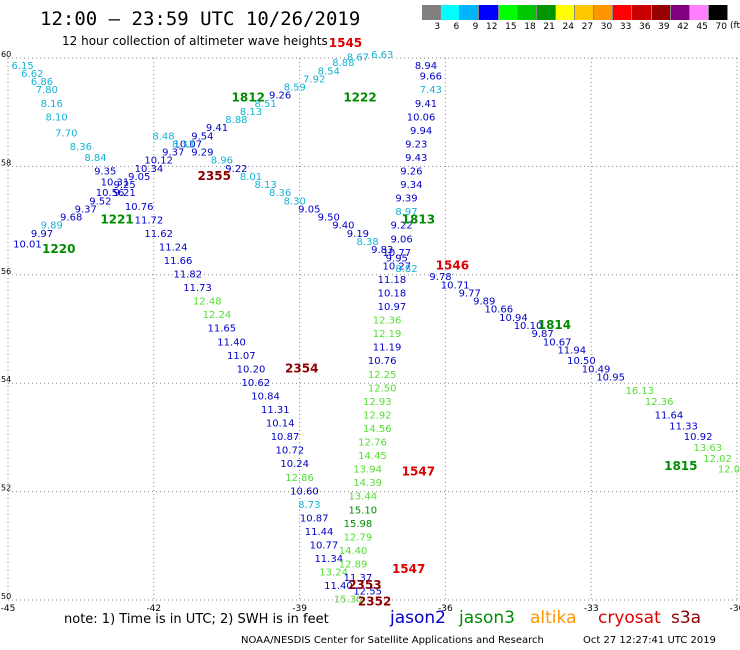  Describe the element at coordinates (241, 356) in the screenshot. I see `wave-height-value: 11.07` at that location.